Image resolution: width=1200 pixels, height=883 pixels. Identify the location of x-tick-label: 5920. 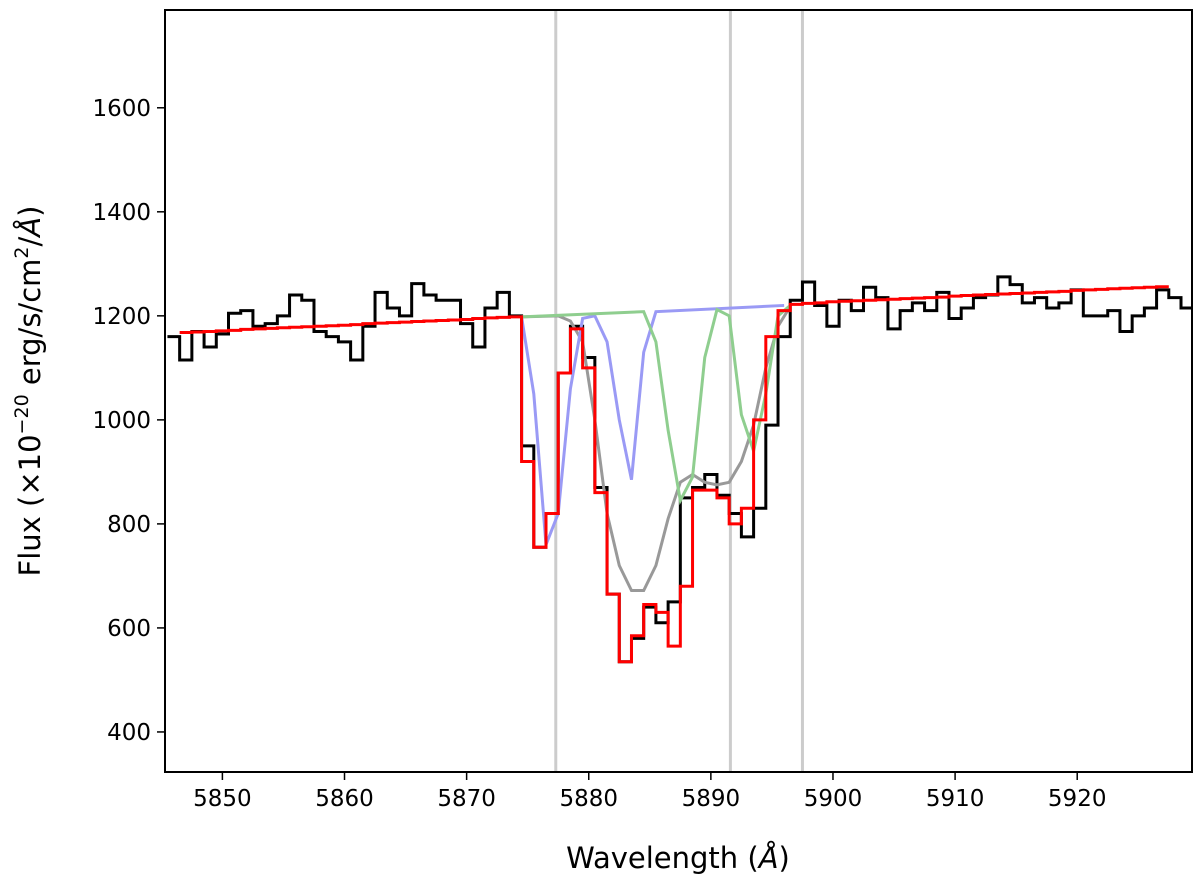
(1077, 799).